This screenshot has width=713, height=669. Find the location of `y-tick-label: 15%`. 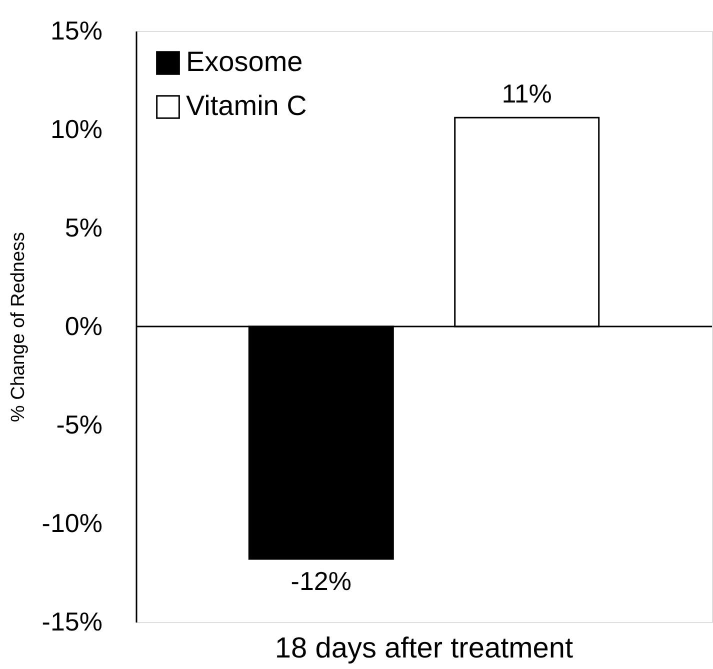

y-tick-label: 15% is located at coordinates (76, 31).